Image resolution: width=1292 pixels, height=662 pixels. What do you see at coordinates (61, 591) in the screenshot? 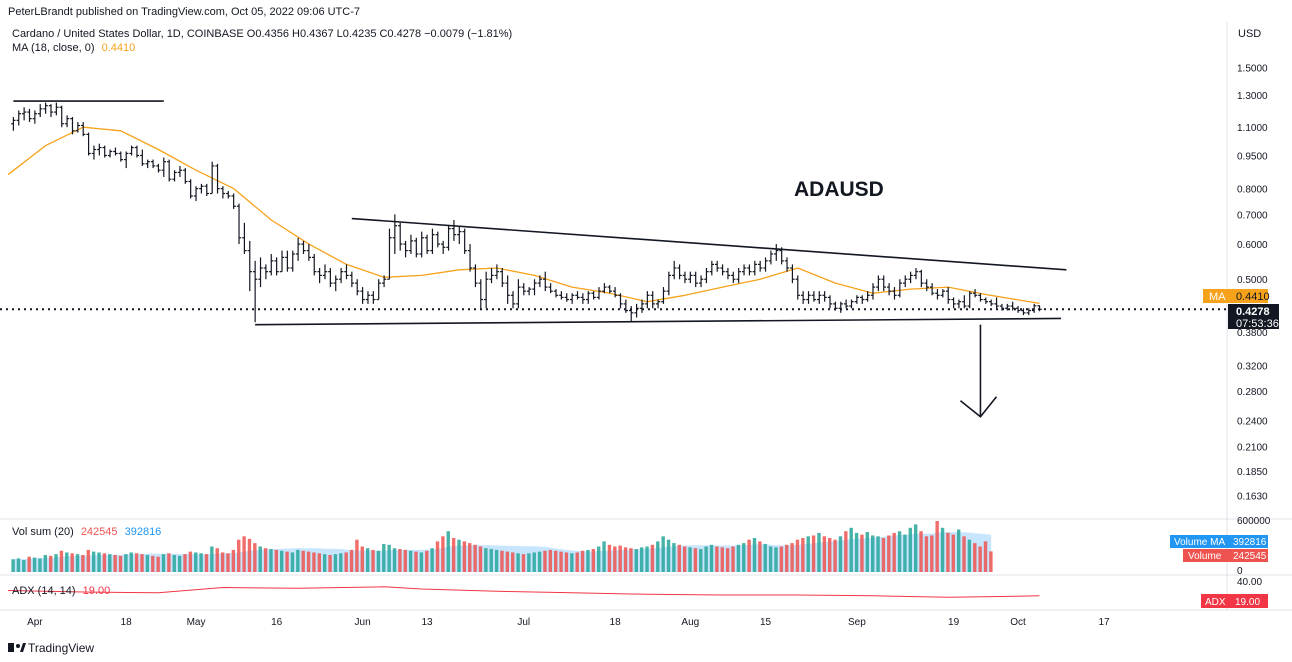
I see `adx-legend: ADX (14, 14) 19.00` at bounding box center [61, 591].